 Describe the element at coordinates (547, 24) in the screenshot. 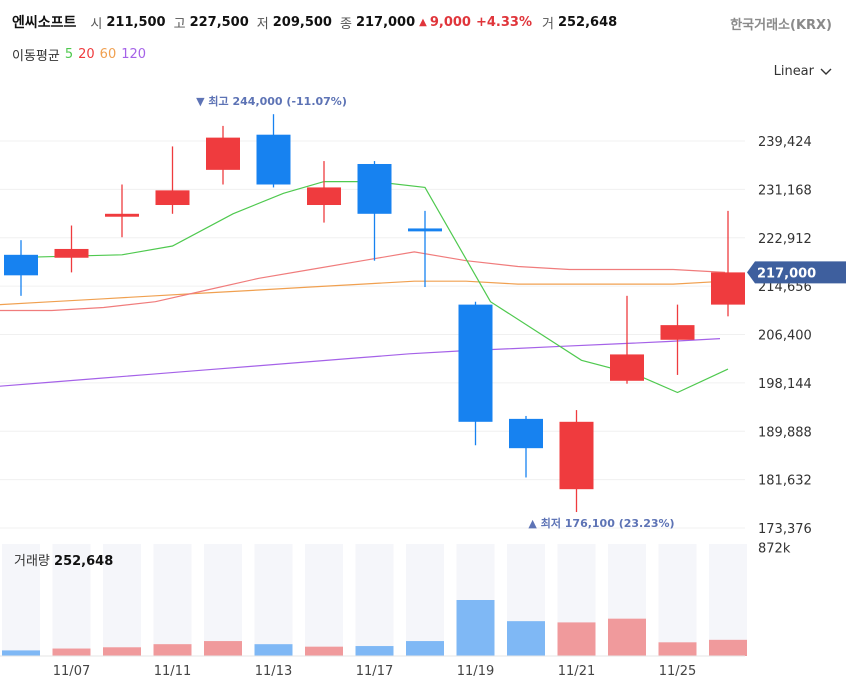

I see `volume-label: 거` at that location.